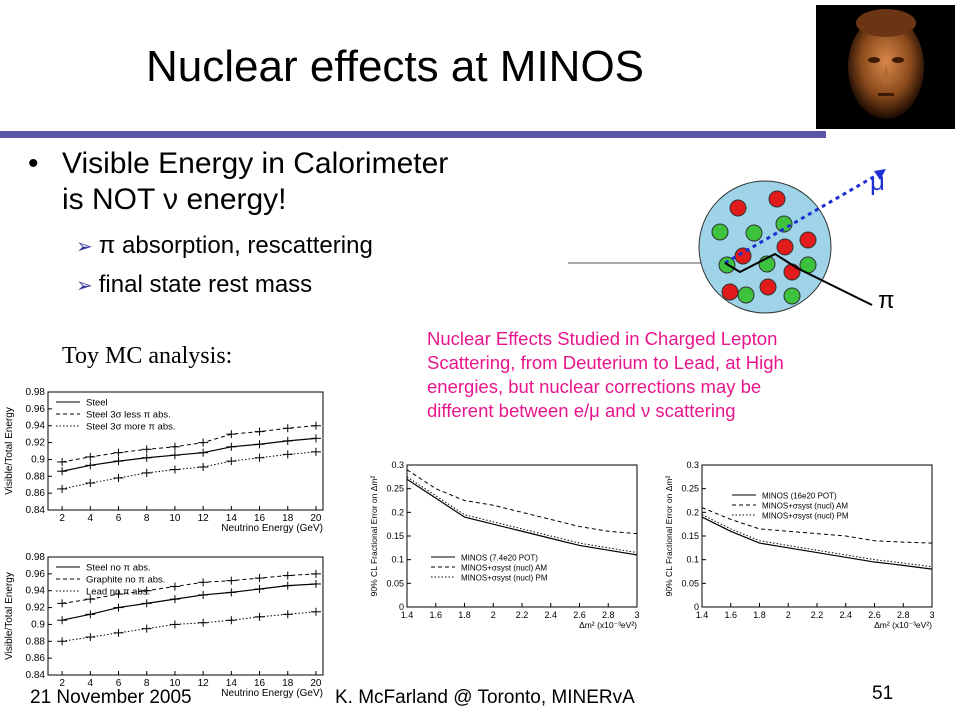 The height and width of the screenshot is (720, 960). Describe the element at coordinates (886, 300) in the screenshot. I see `pion-label: π` at that location.